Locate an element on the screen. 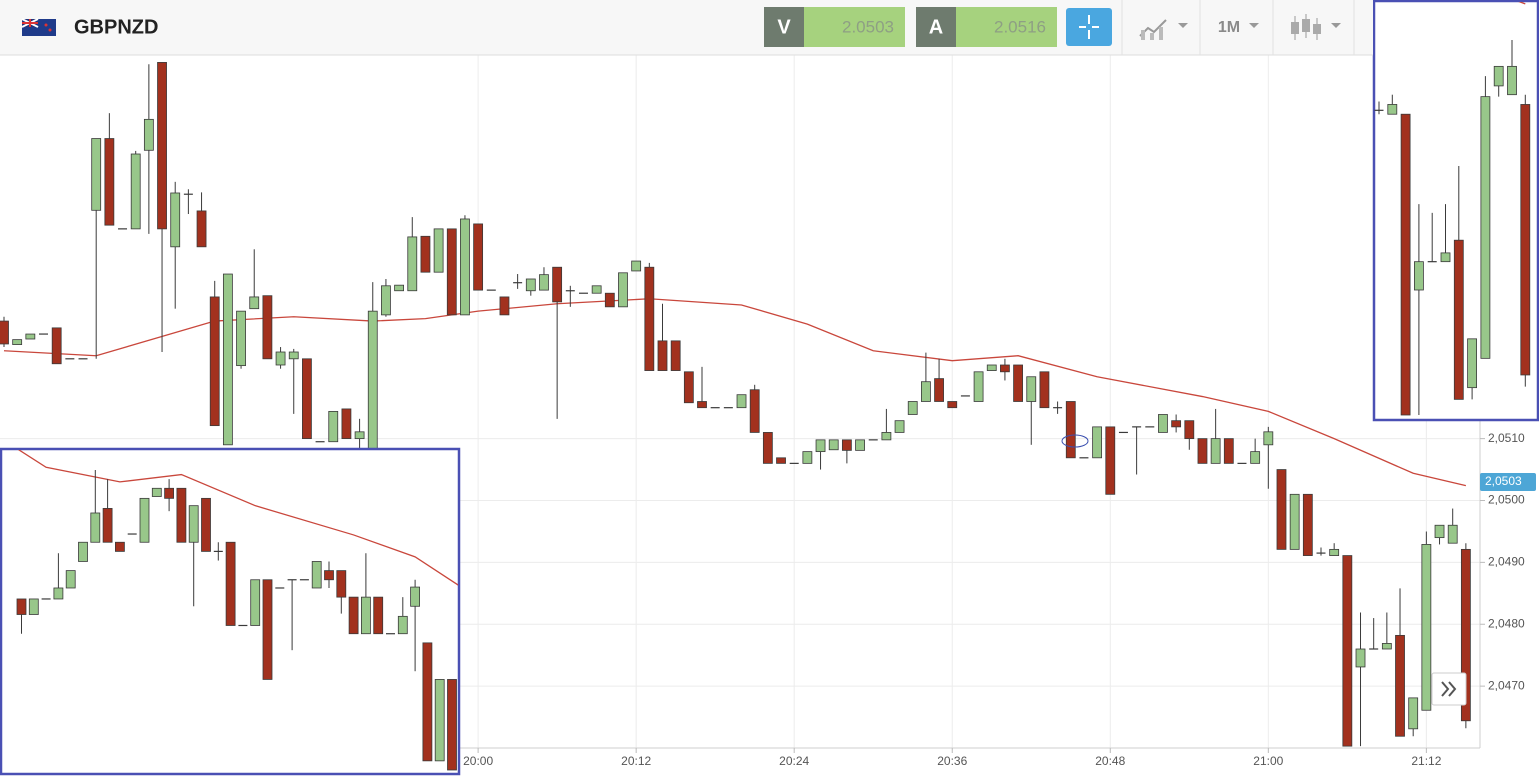 The width and height of the screenshot is (1539, 778). scroll-right-button is located at coordinates (1449, 689).